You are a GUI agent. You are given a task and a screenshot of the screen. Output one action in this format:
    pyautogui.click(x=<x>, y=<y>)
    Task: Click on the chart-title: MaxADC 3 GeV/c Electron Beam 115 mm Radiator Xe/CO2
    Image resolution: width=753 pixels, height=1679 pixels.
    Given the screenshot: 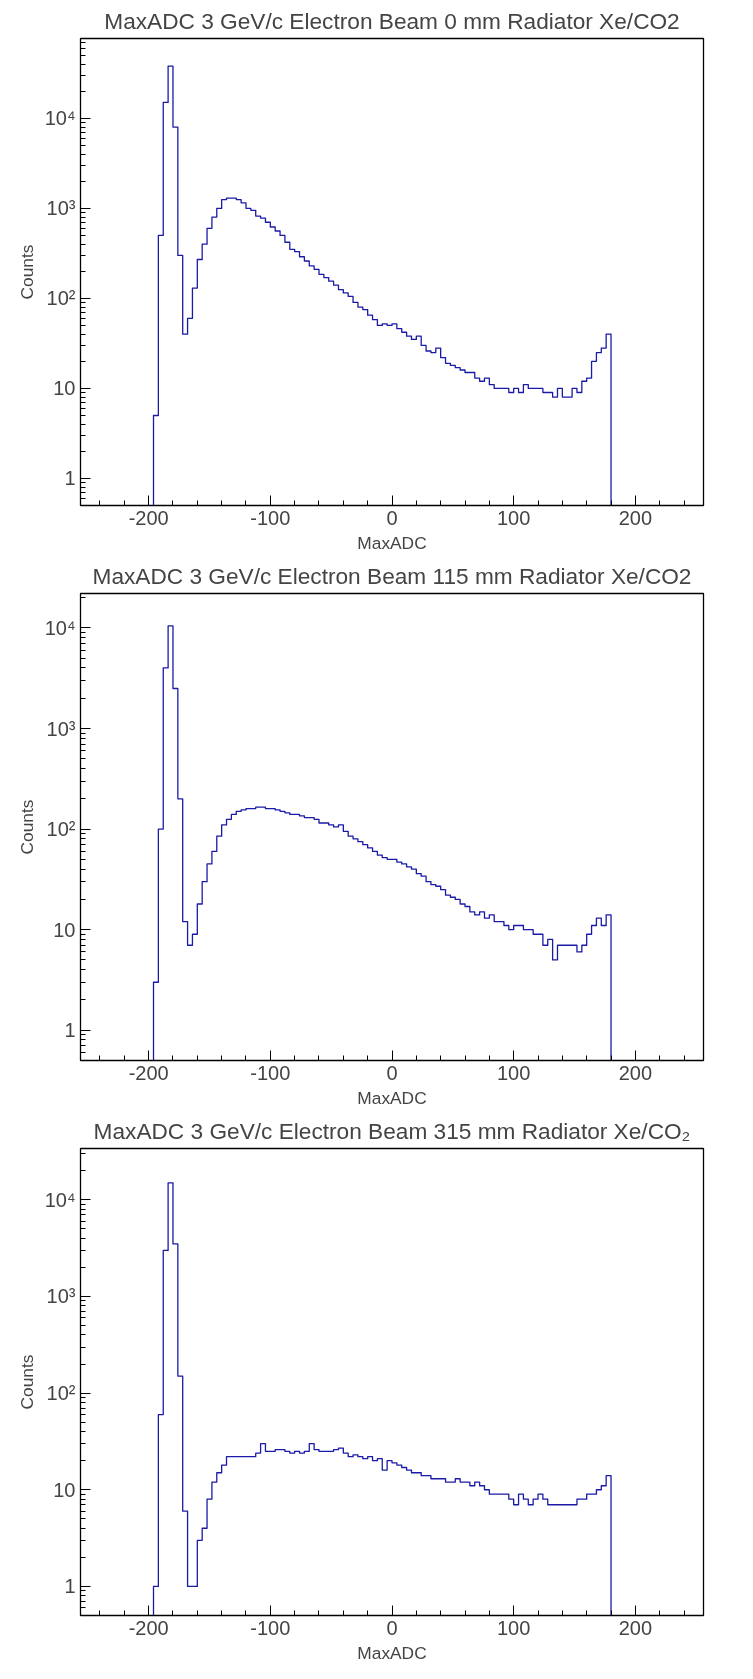 What is the action you would take?
    pyautogui.click(x=392, y=575)
    